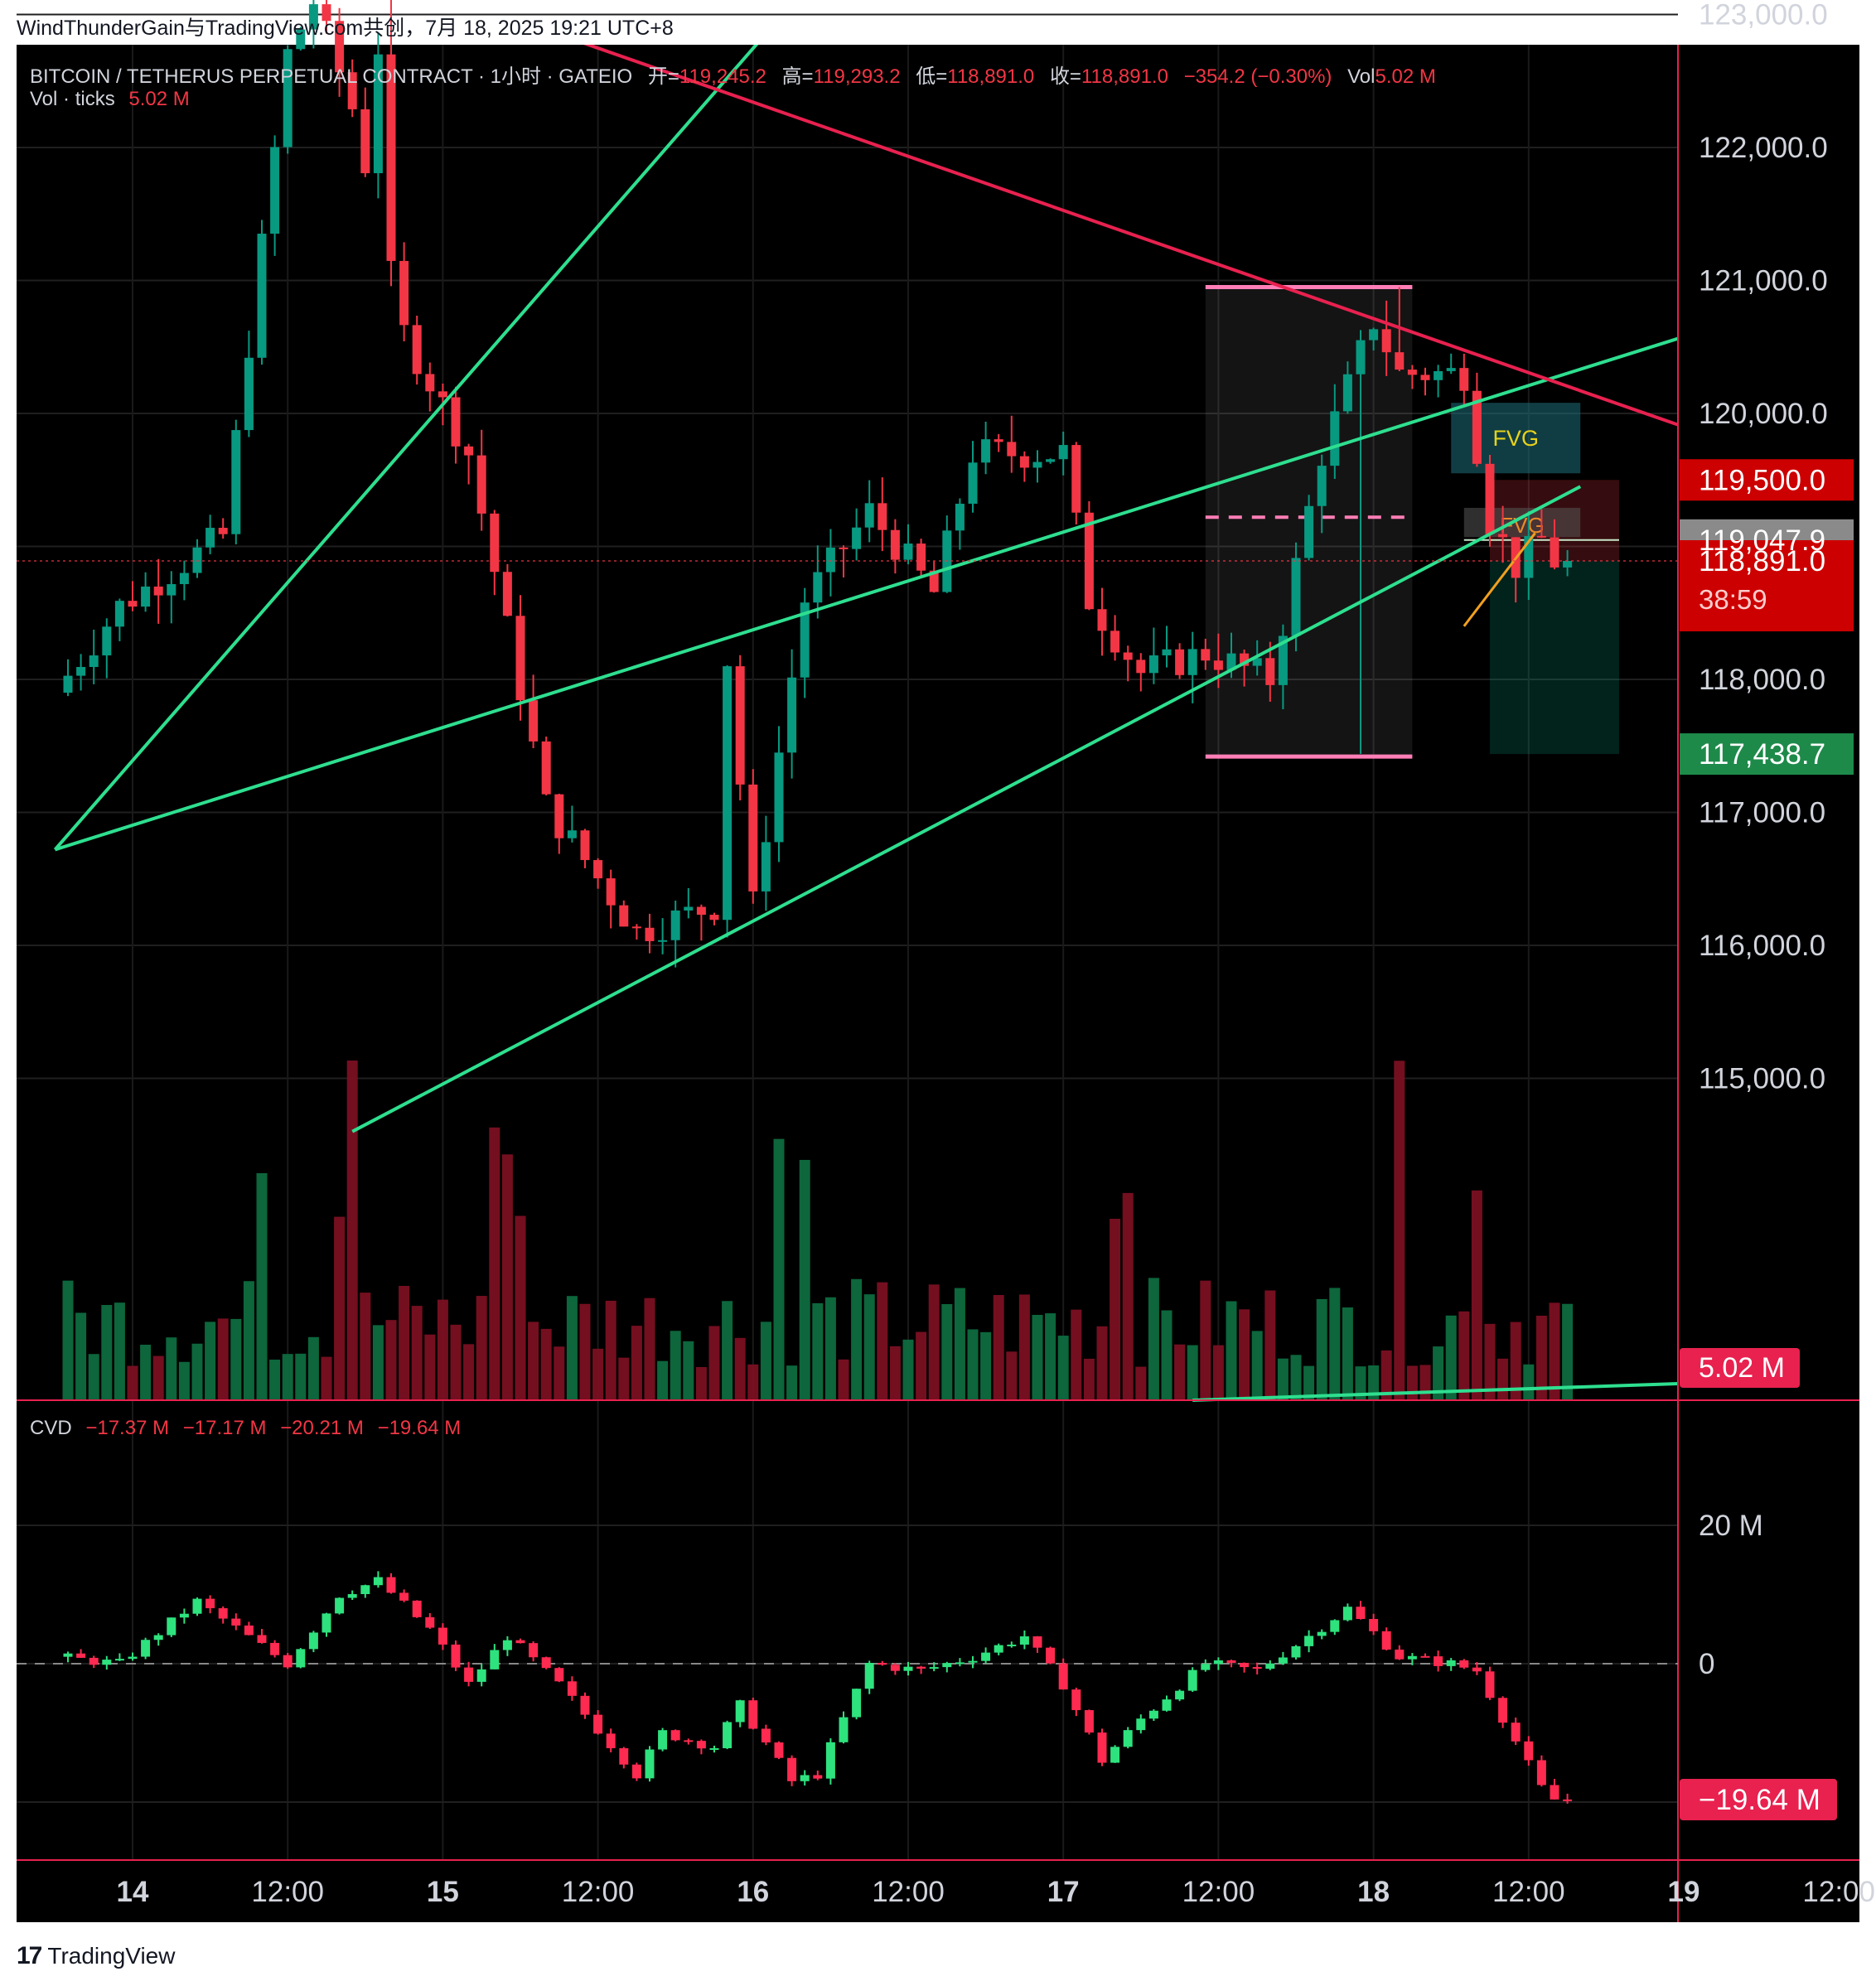 The width and height of the screenshot is (1876, 1986). What do you see at coordinates (1731, 1526) in the screenshot?
I see `cvd-tick-label: 20 M` at bounding box center [1731, 1526].